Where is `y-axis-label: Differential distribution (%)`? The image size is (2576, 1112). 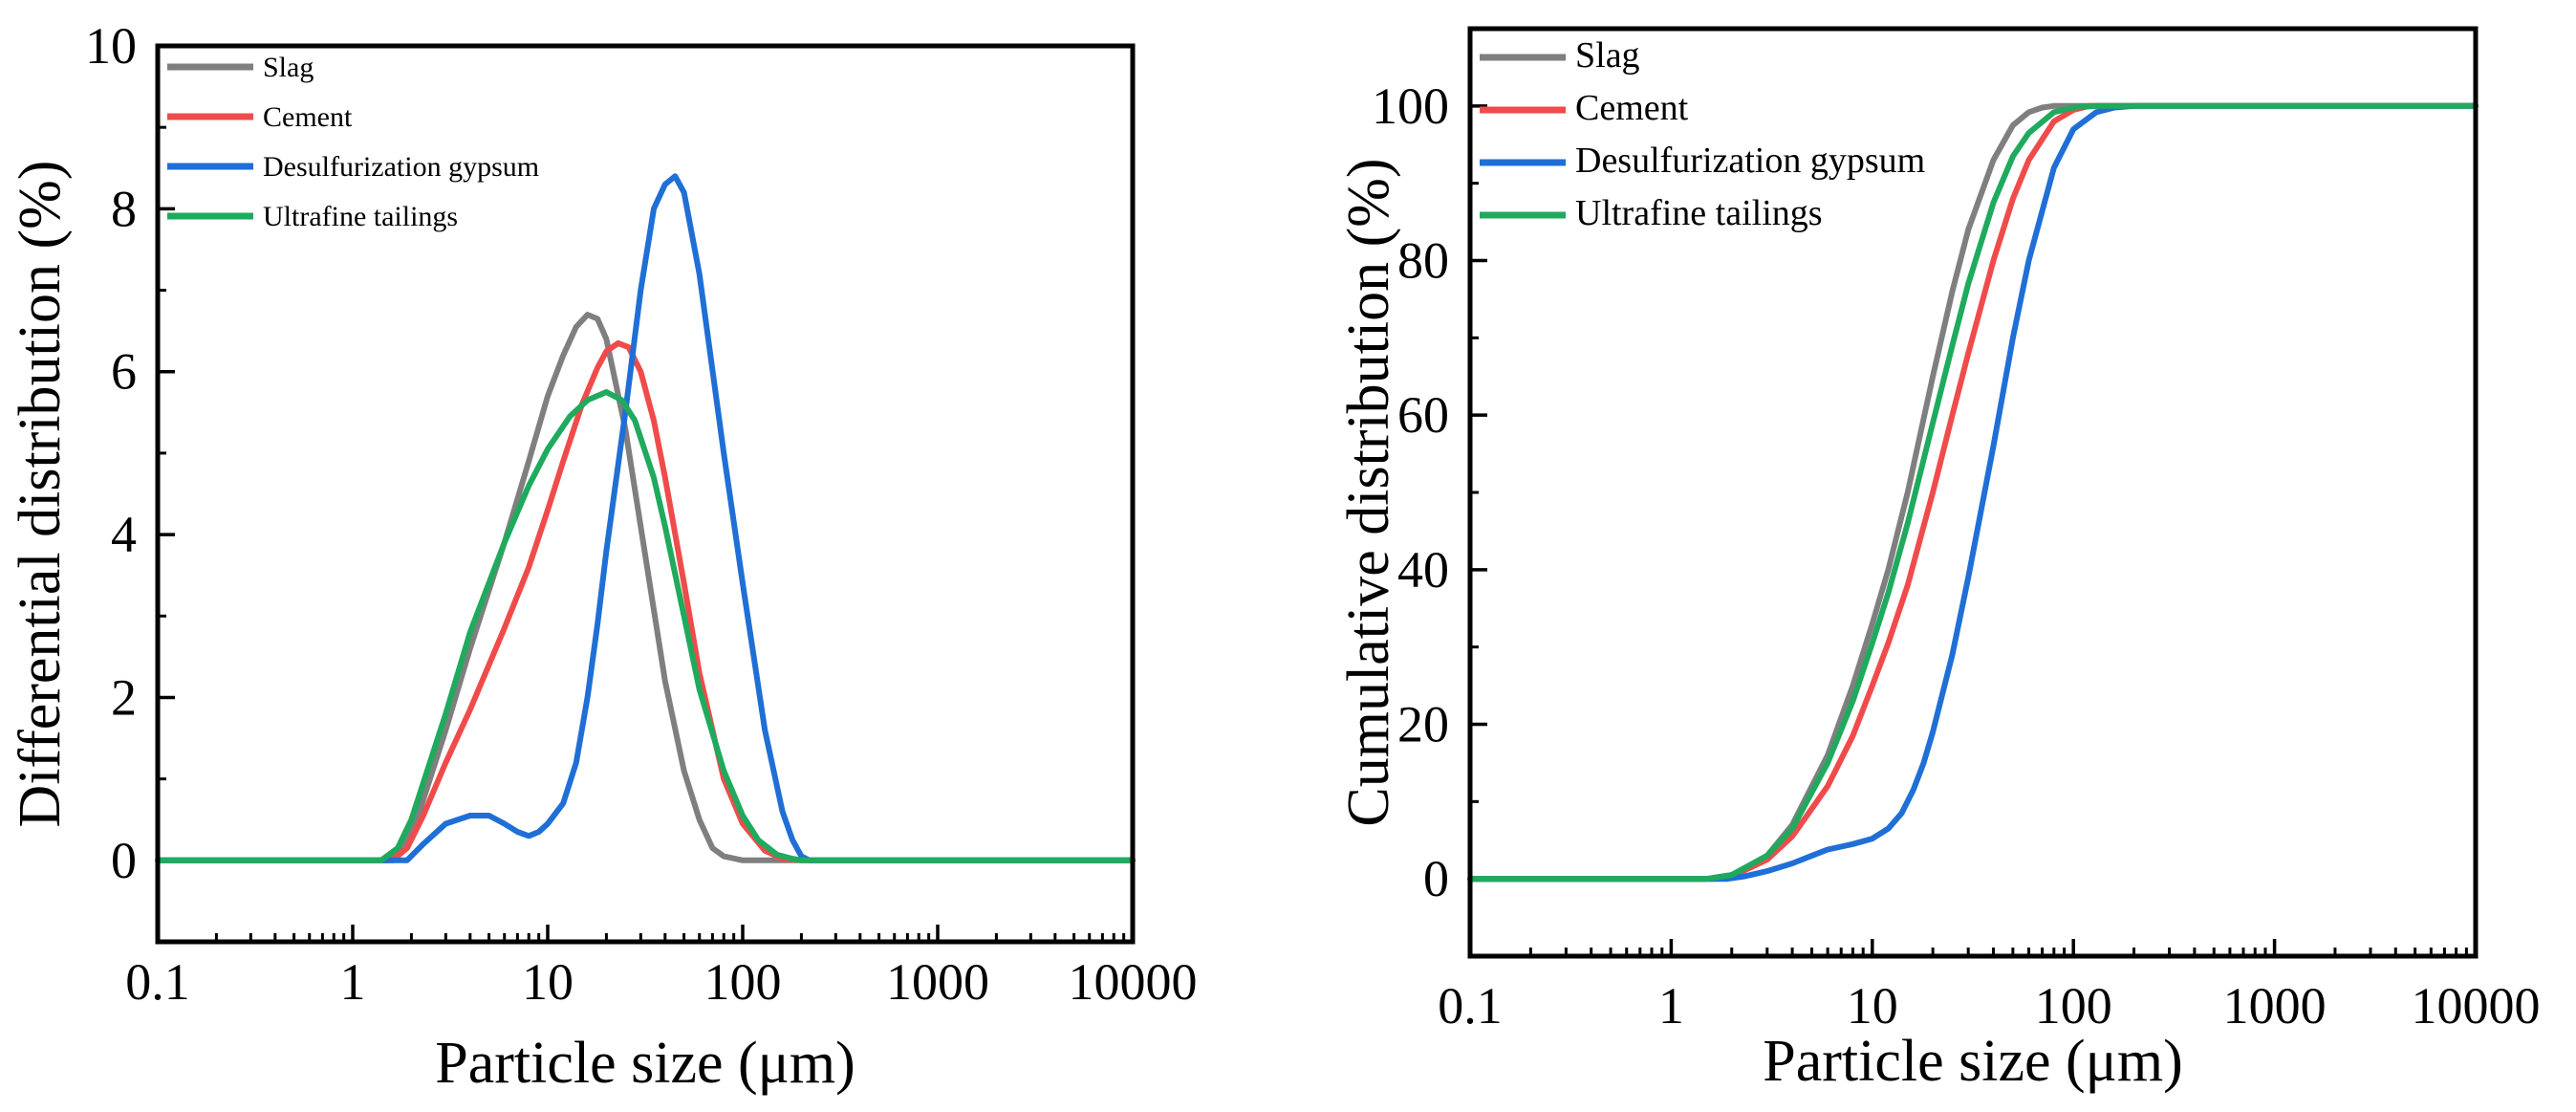 y-axis-label: Differential distribution (%) is located at coordinates (40, 495).